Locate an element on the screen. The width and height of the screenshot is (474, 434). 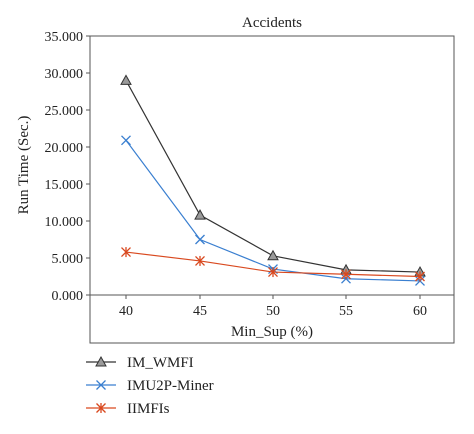
x-axis-frame is located at coordinates (272, 319).